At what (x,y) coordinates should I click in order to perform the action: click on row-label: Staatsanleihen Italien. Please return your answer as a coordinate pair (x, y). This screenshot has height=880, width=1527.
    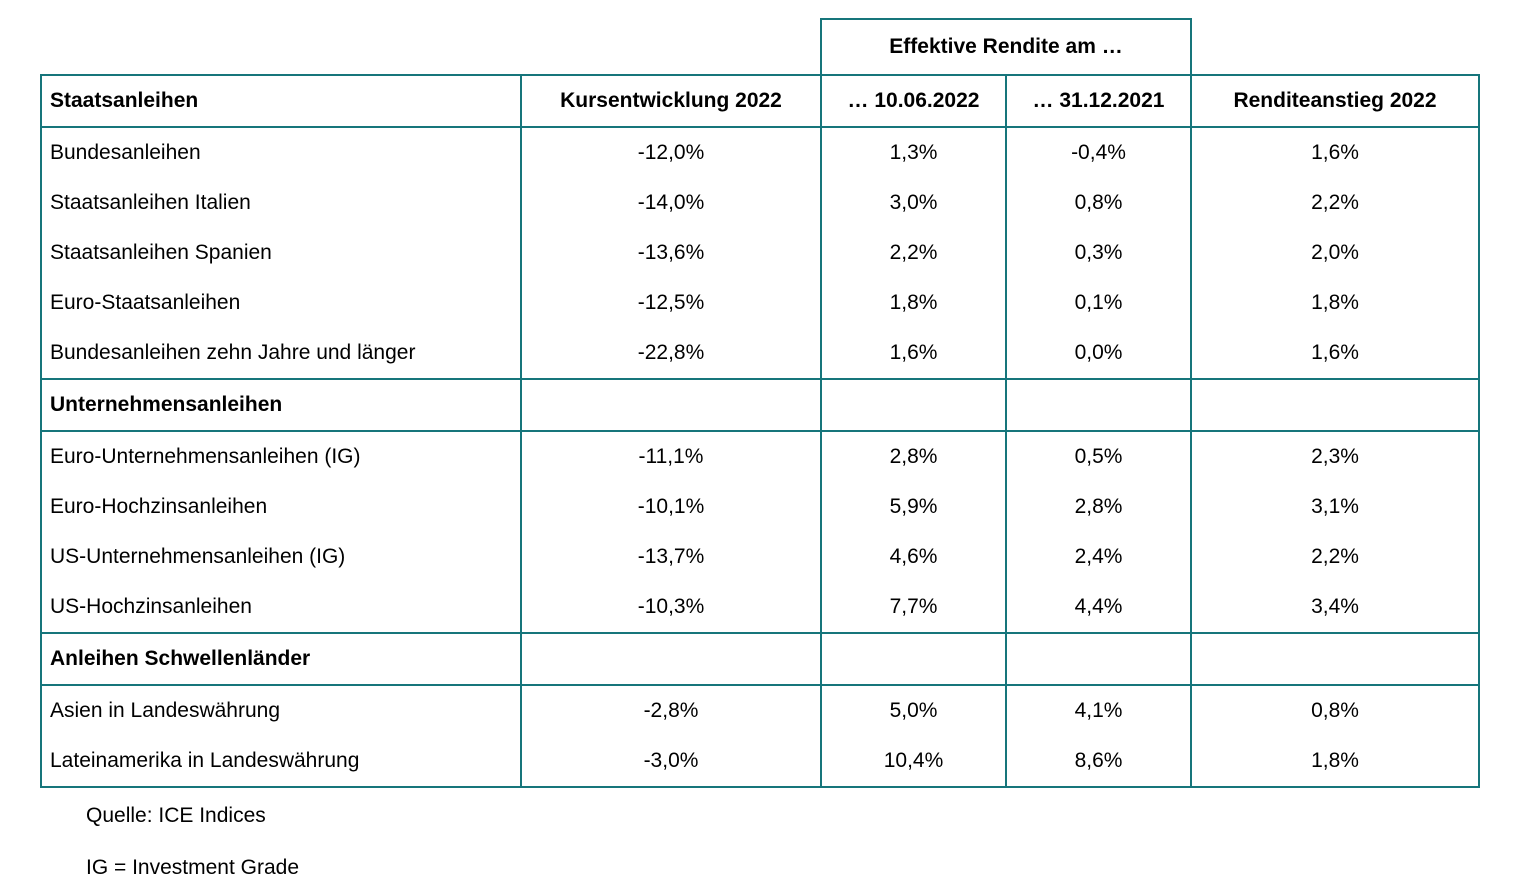
    Looking at the image, I should click on (281, 203).